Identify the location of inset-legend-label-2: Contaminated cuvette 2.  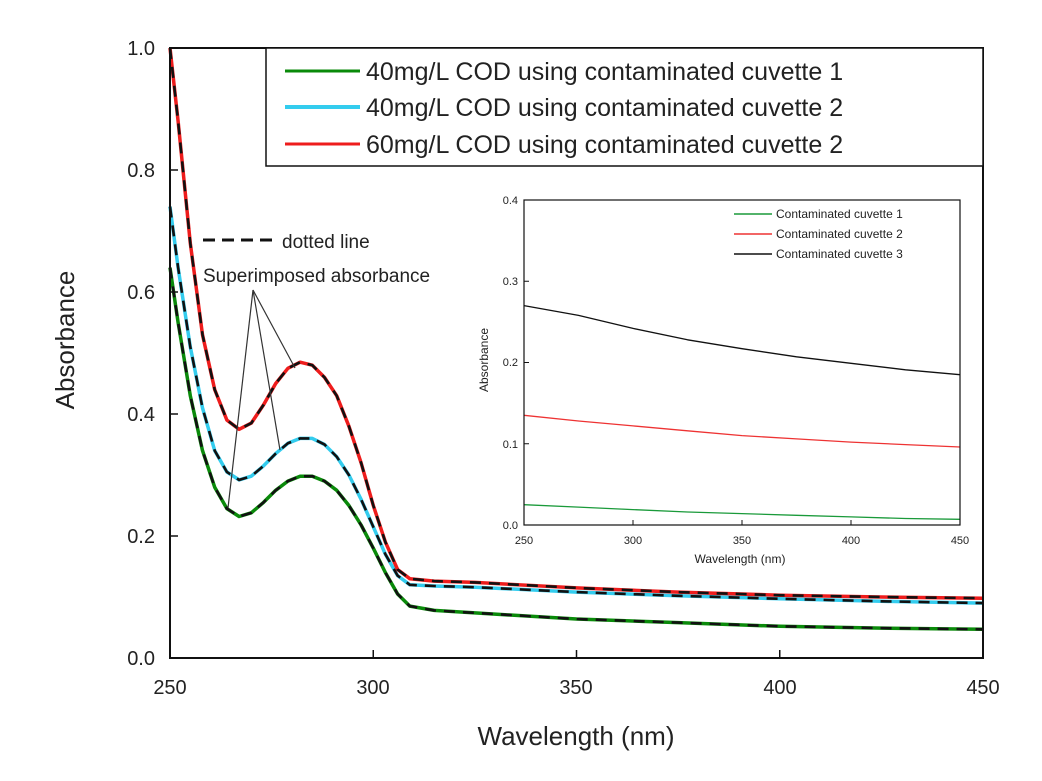
(839, 234).